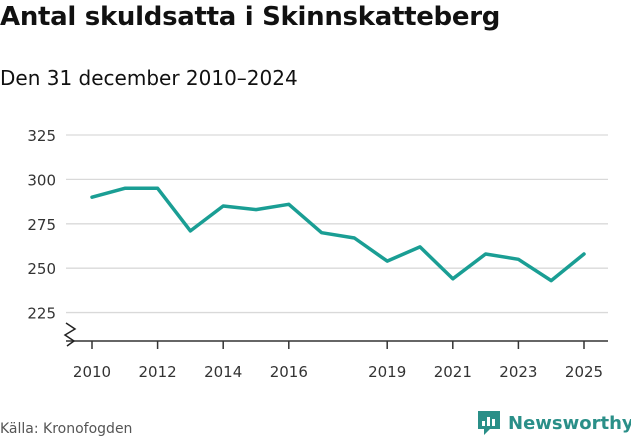  Describe the element at coordinates (149, 78) in the screenshot. I see `chart-subtitle: Den 31 december 2010–2024` at that location.